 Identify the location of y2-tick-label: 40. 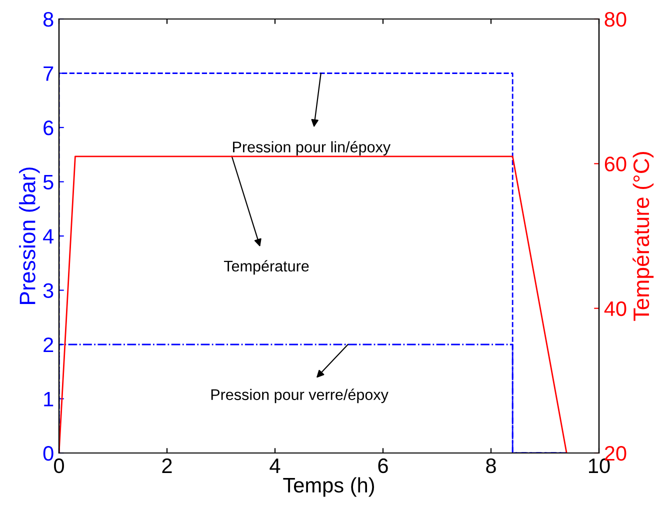
(615, 308).